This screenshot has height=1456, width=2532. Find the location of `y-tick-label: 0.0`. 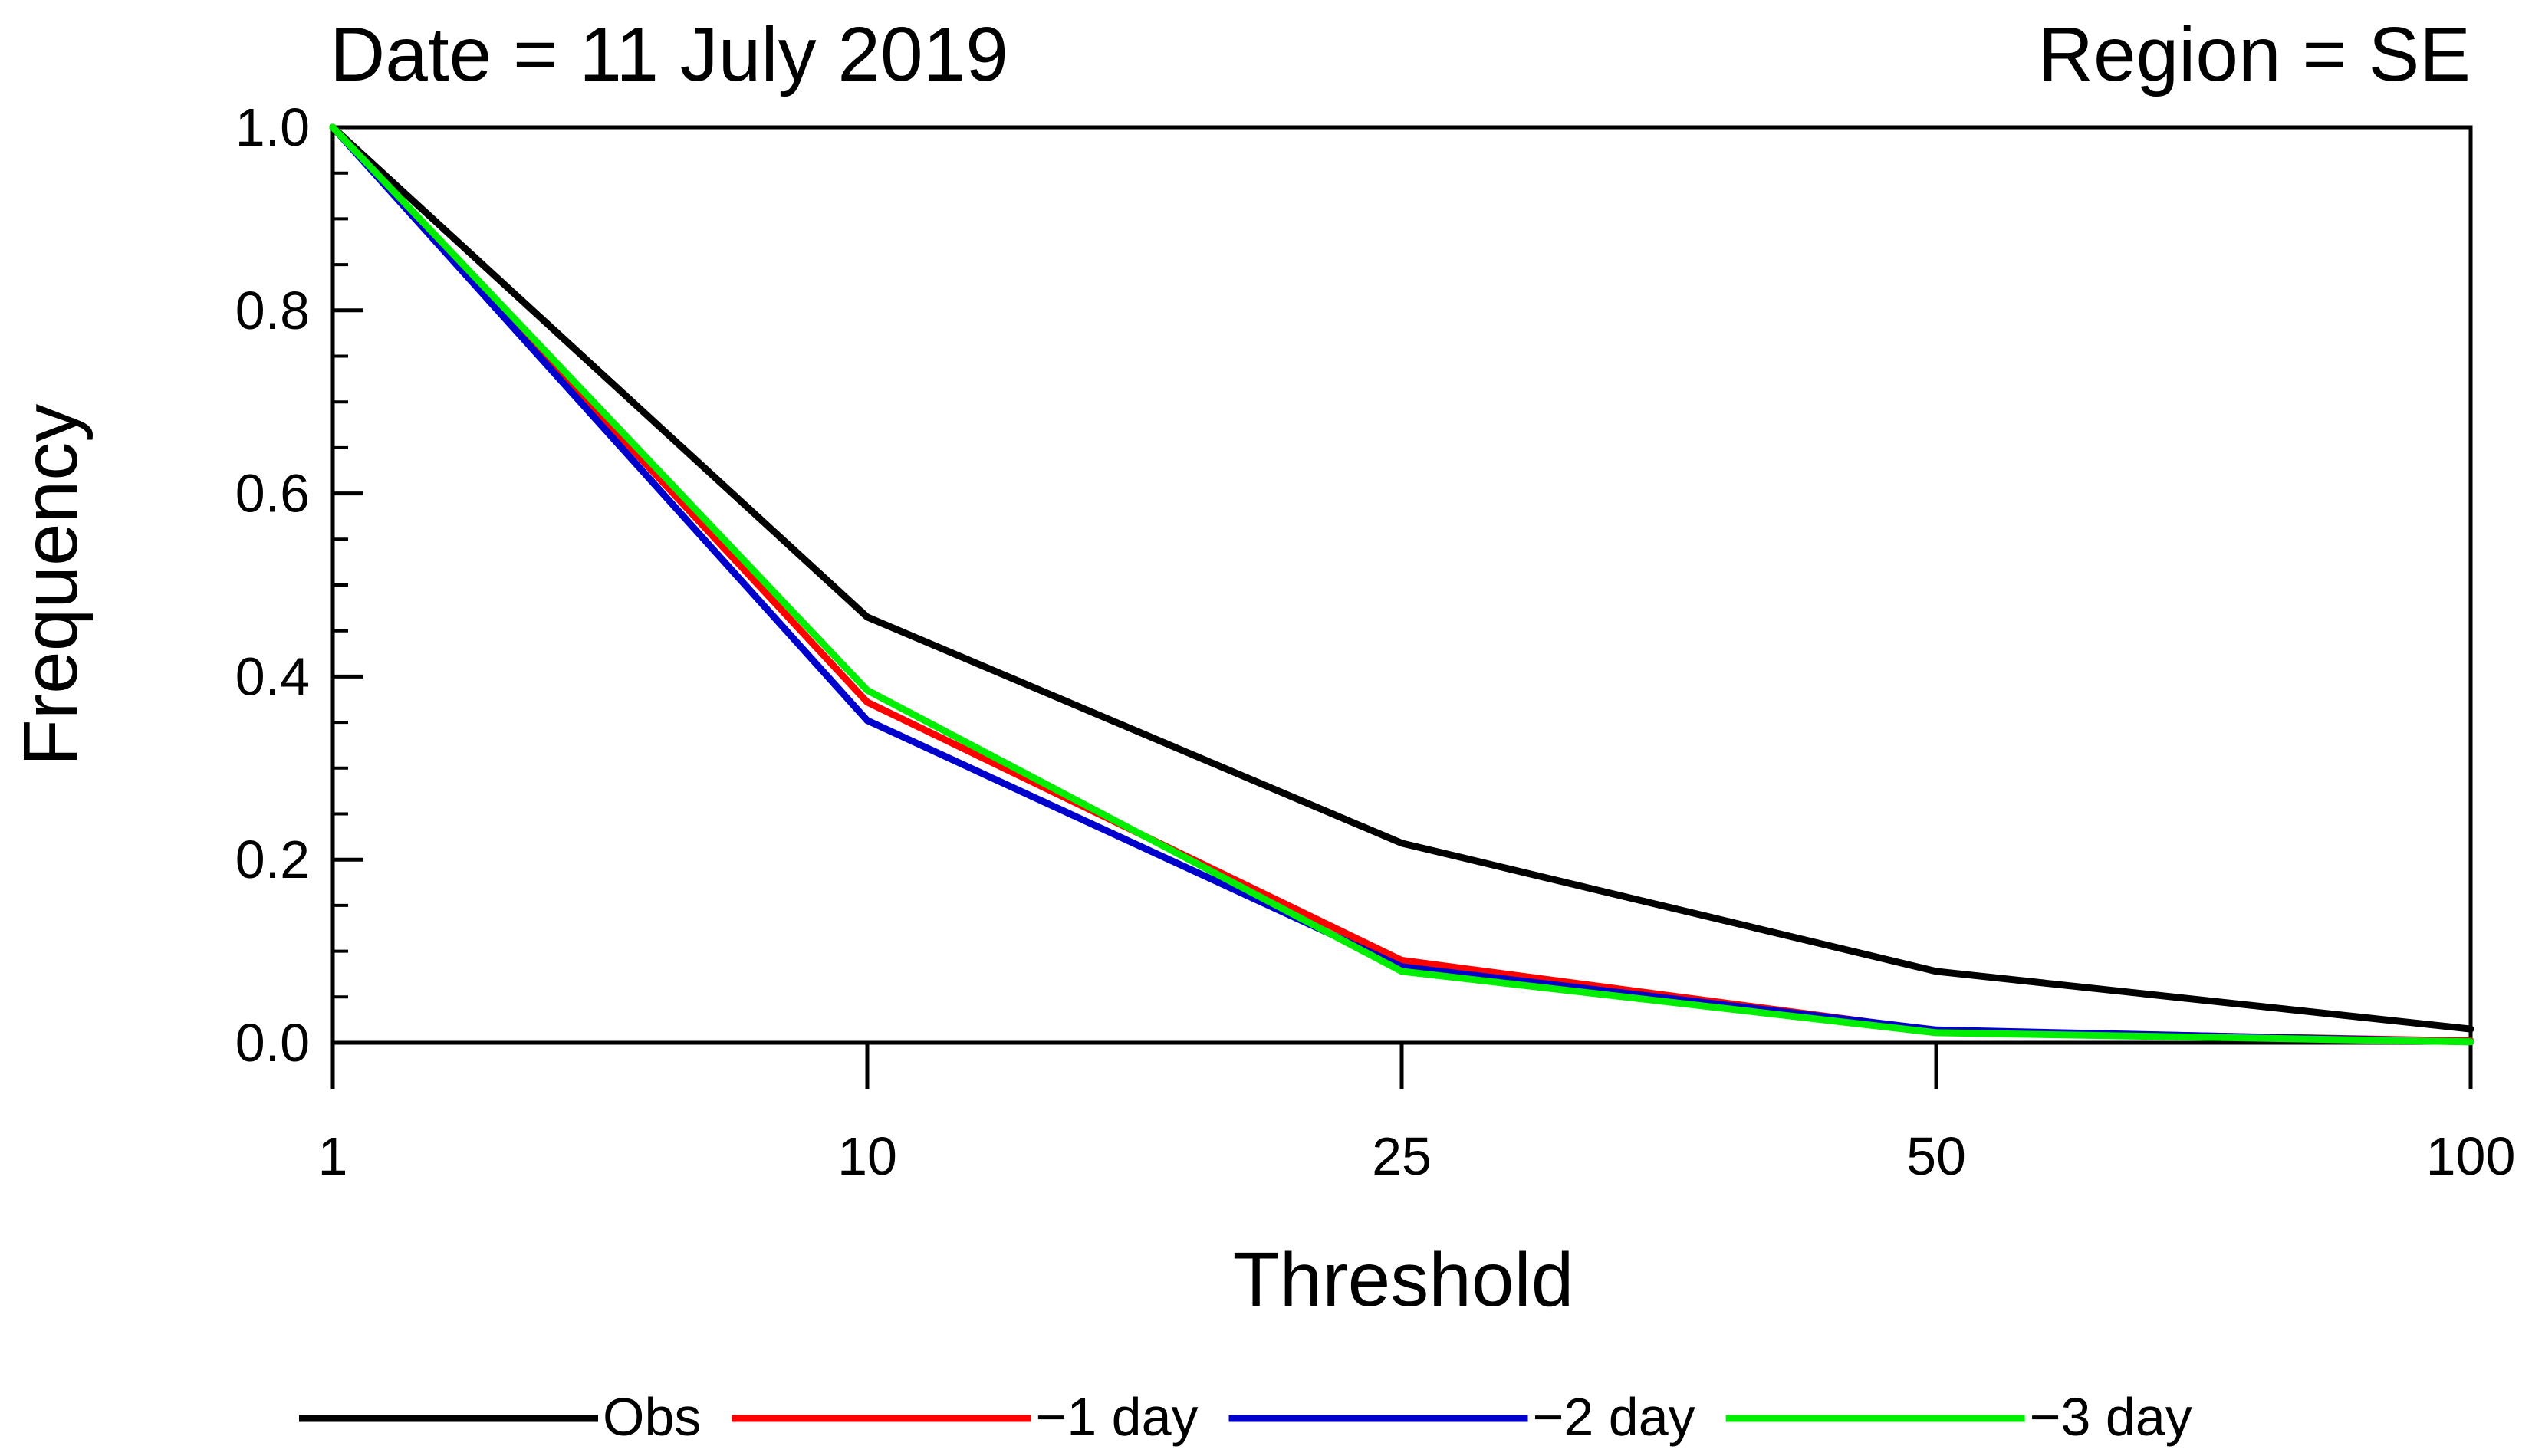

y-tick-label: 0.0 is located at coordinates (273, 1043).